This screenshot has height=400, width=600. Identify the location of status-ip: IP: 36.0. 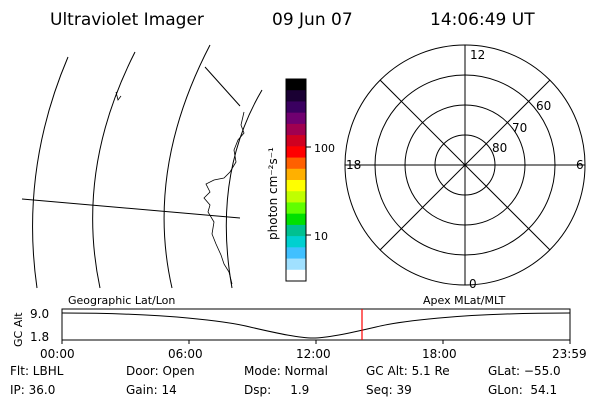
(32, 390).